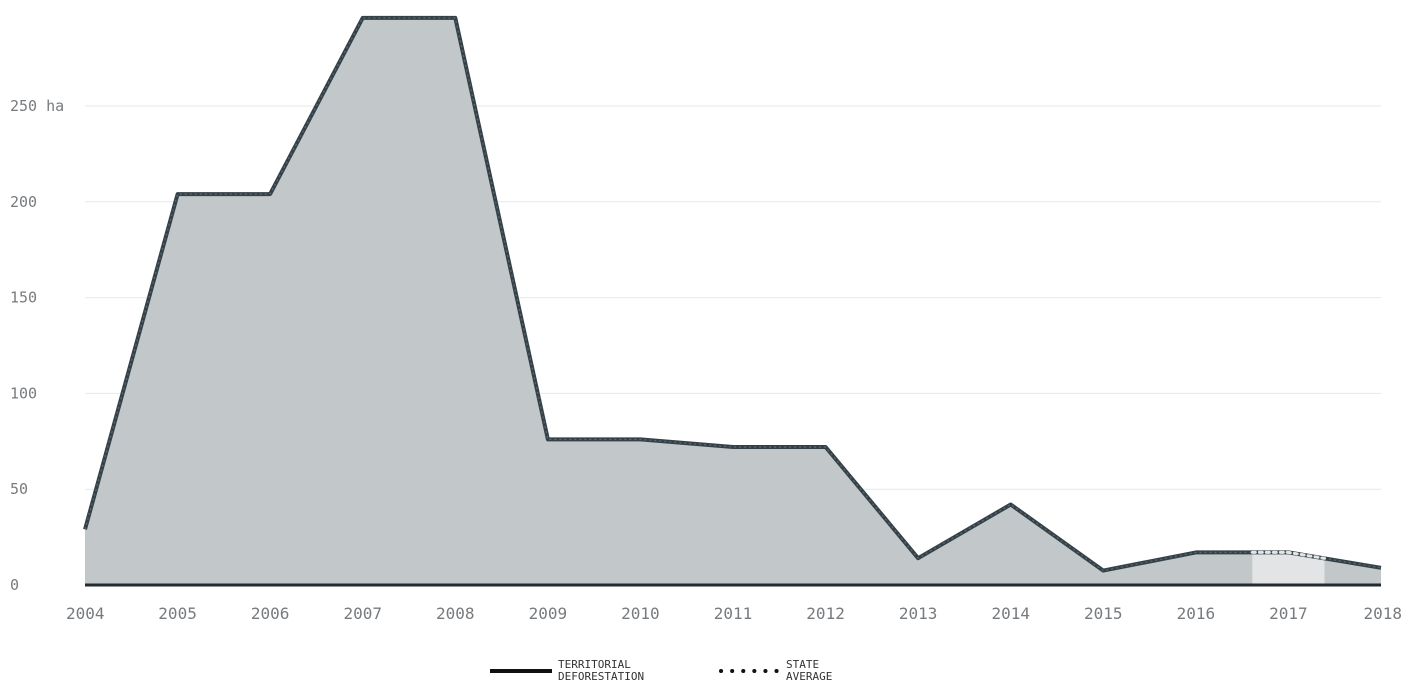  Describe the element at coordinates (1010, 613) in the screenshot. I see `x-tick-label-2014: 2014` at that location.